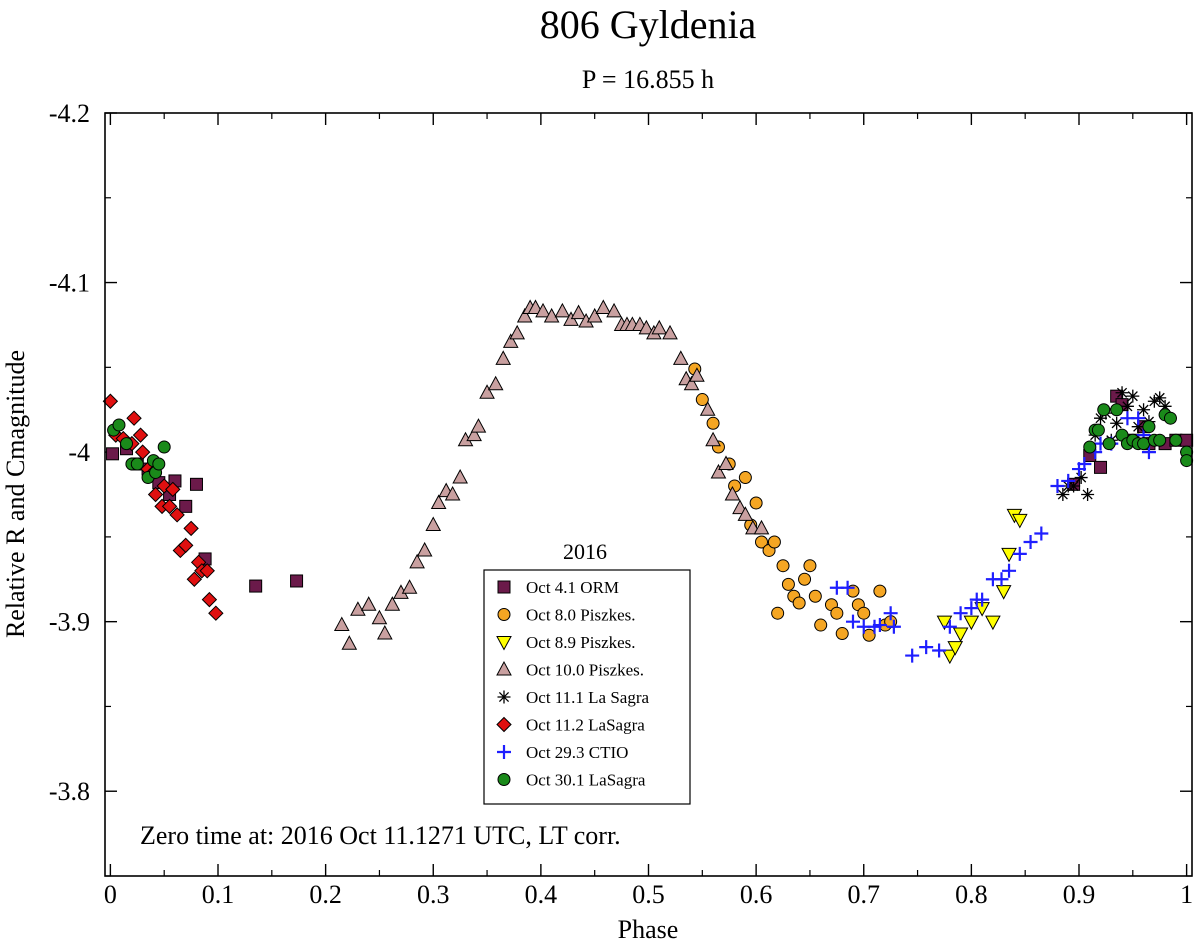 Image resolution: width=1200 pixels, height=945 pixels. Describe the element at coordinates (79, 452) in the screenshot. I see `y-tick-label: -4` at that location.